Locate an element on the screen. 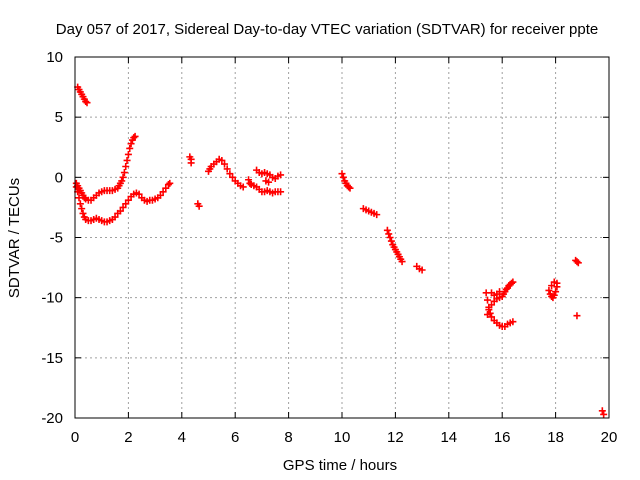 This screenshot has height=480, width=640. x-tick-label: 8 is located at coordinates (288, 437).